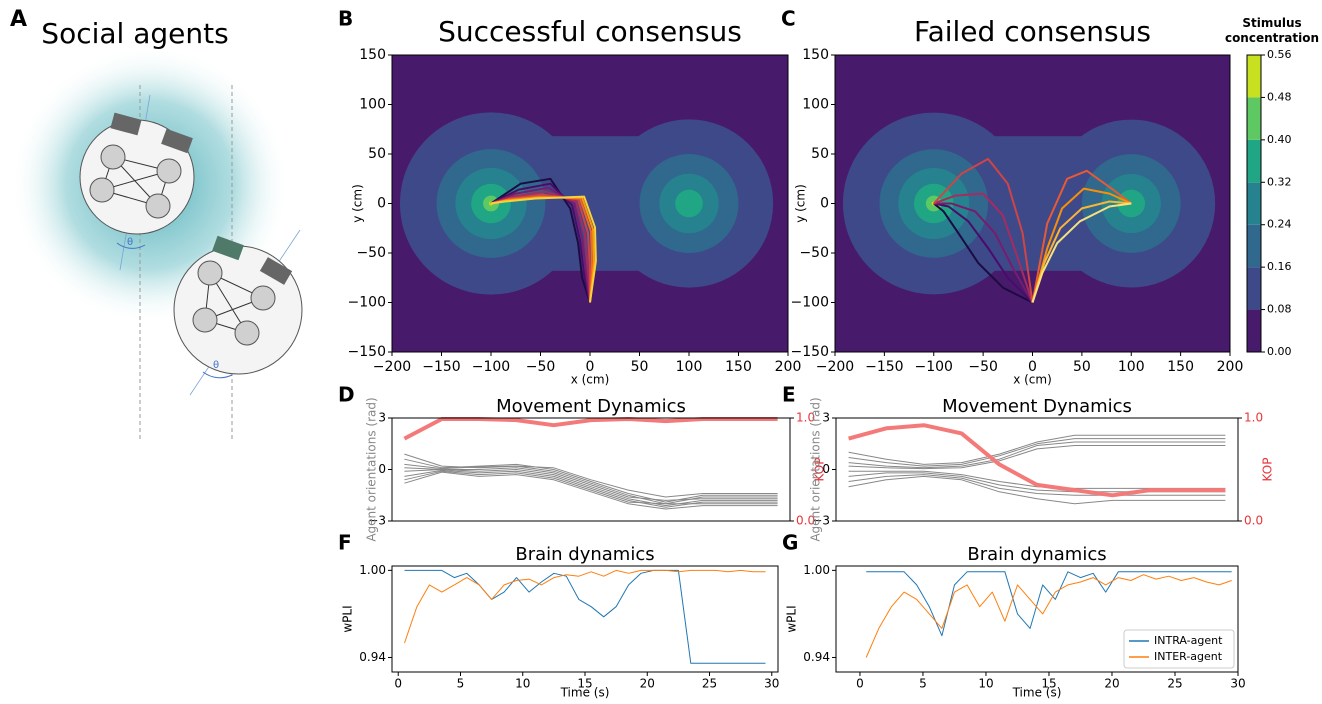 The height and width of the screenshot is (704, 1322). I want to click on chart-title: Successful consensus, so click(590, 31).